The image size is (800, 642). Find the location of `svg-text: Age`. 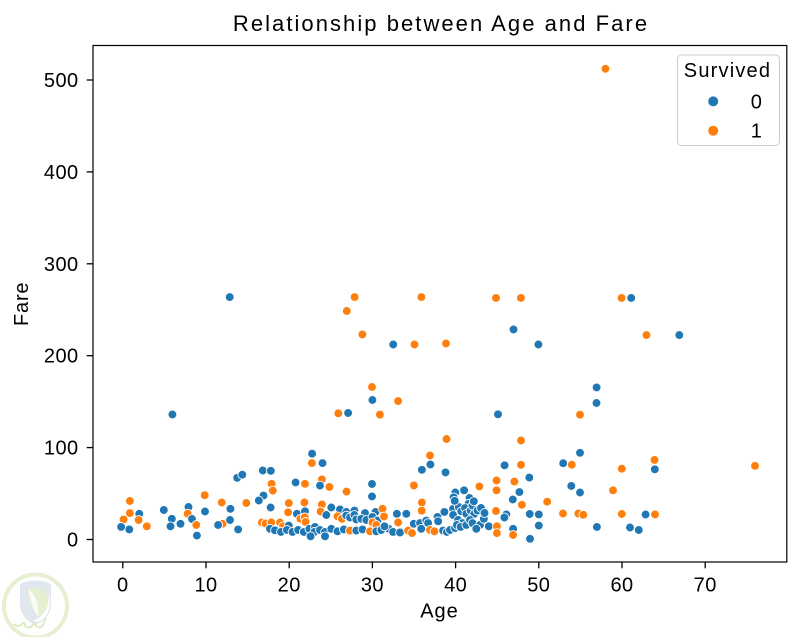

svg-text: Age is located at coordinates (439, 612).